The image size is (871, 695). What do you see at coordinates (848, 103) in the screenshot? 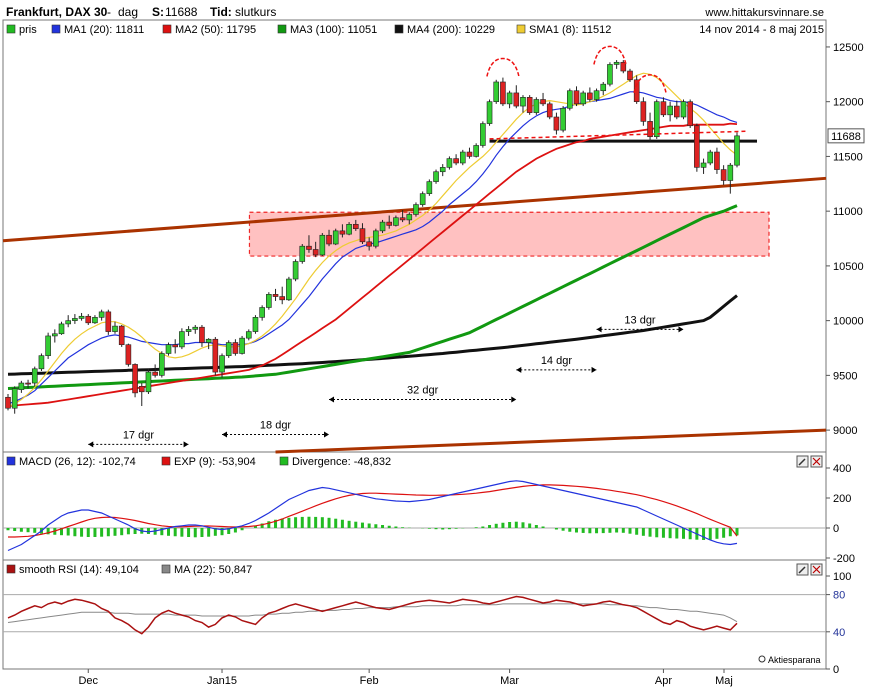
I see `y-tick-label: 12000` at bounding box center [848, 103].